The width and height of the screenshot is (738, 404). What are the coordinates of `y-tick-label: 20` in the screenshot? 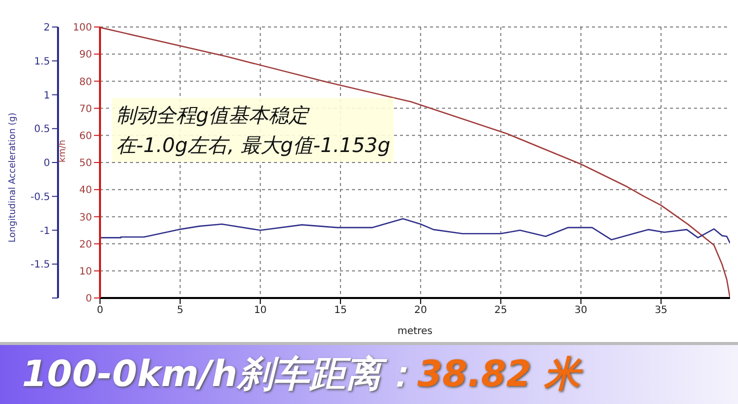 It's located at (85, 244).